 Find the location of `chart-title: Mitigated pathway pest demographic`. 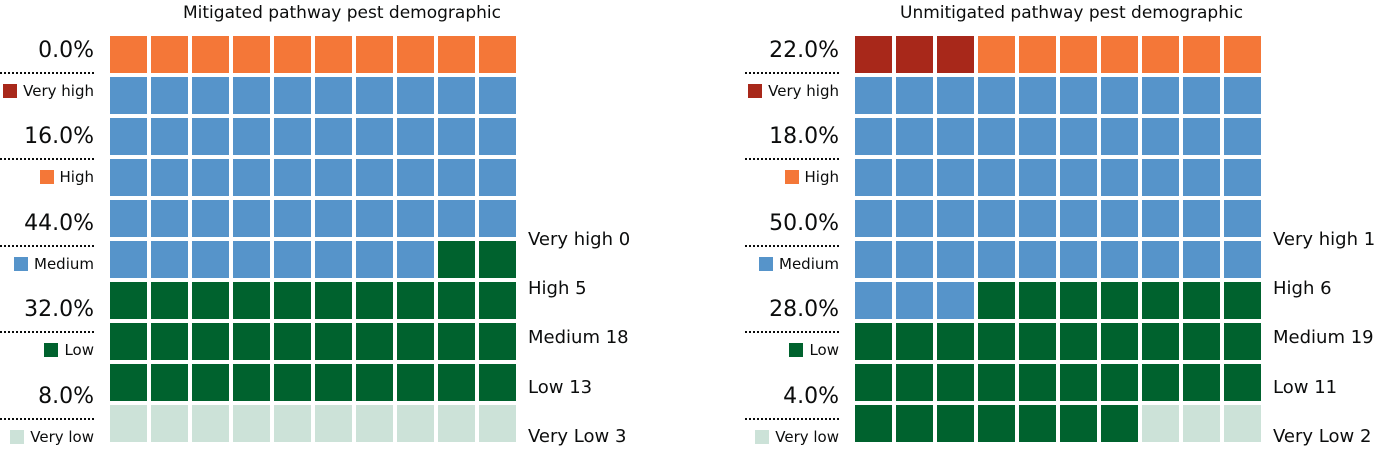

chart-title: Mitigated pathway pest demographic is located at coordinates (342, 13).